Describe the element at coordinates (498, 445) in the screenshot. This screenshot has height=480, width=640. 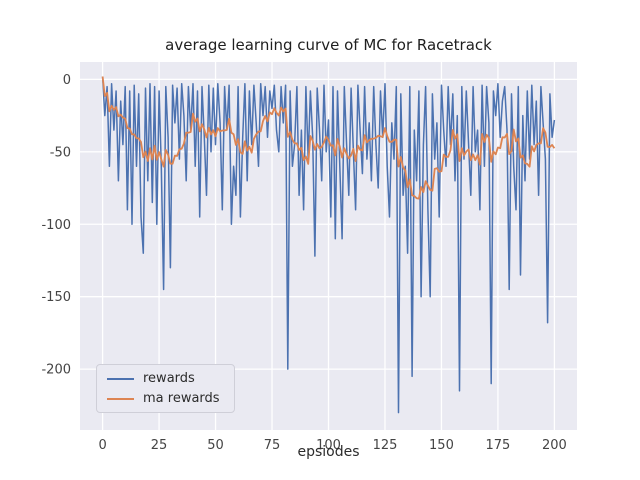
I see `svg-text: 175` at that location.